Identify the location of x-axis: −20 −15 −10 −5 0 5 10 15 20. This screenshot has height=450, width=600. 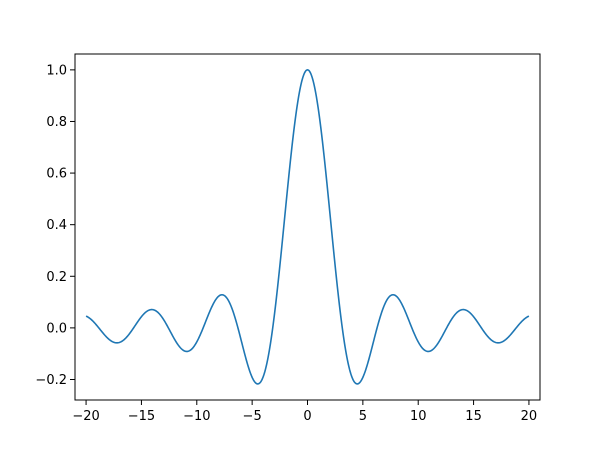
(304, 412).